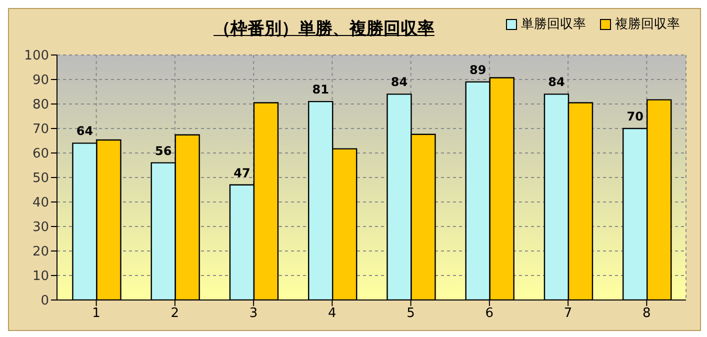 This screenshot has height=337, width=707. Describe the element at coordinates (410, 314) in the screenshot. I see `x-tick-label: 5` at that location.